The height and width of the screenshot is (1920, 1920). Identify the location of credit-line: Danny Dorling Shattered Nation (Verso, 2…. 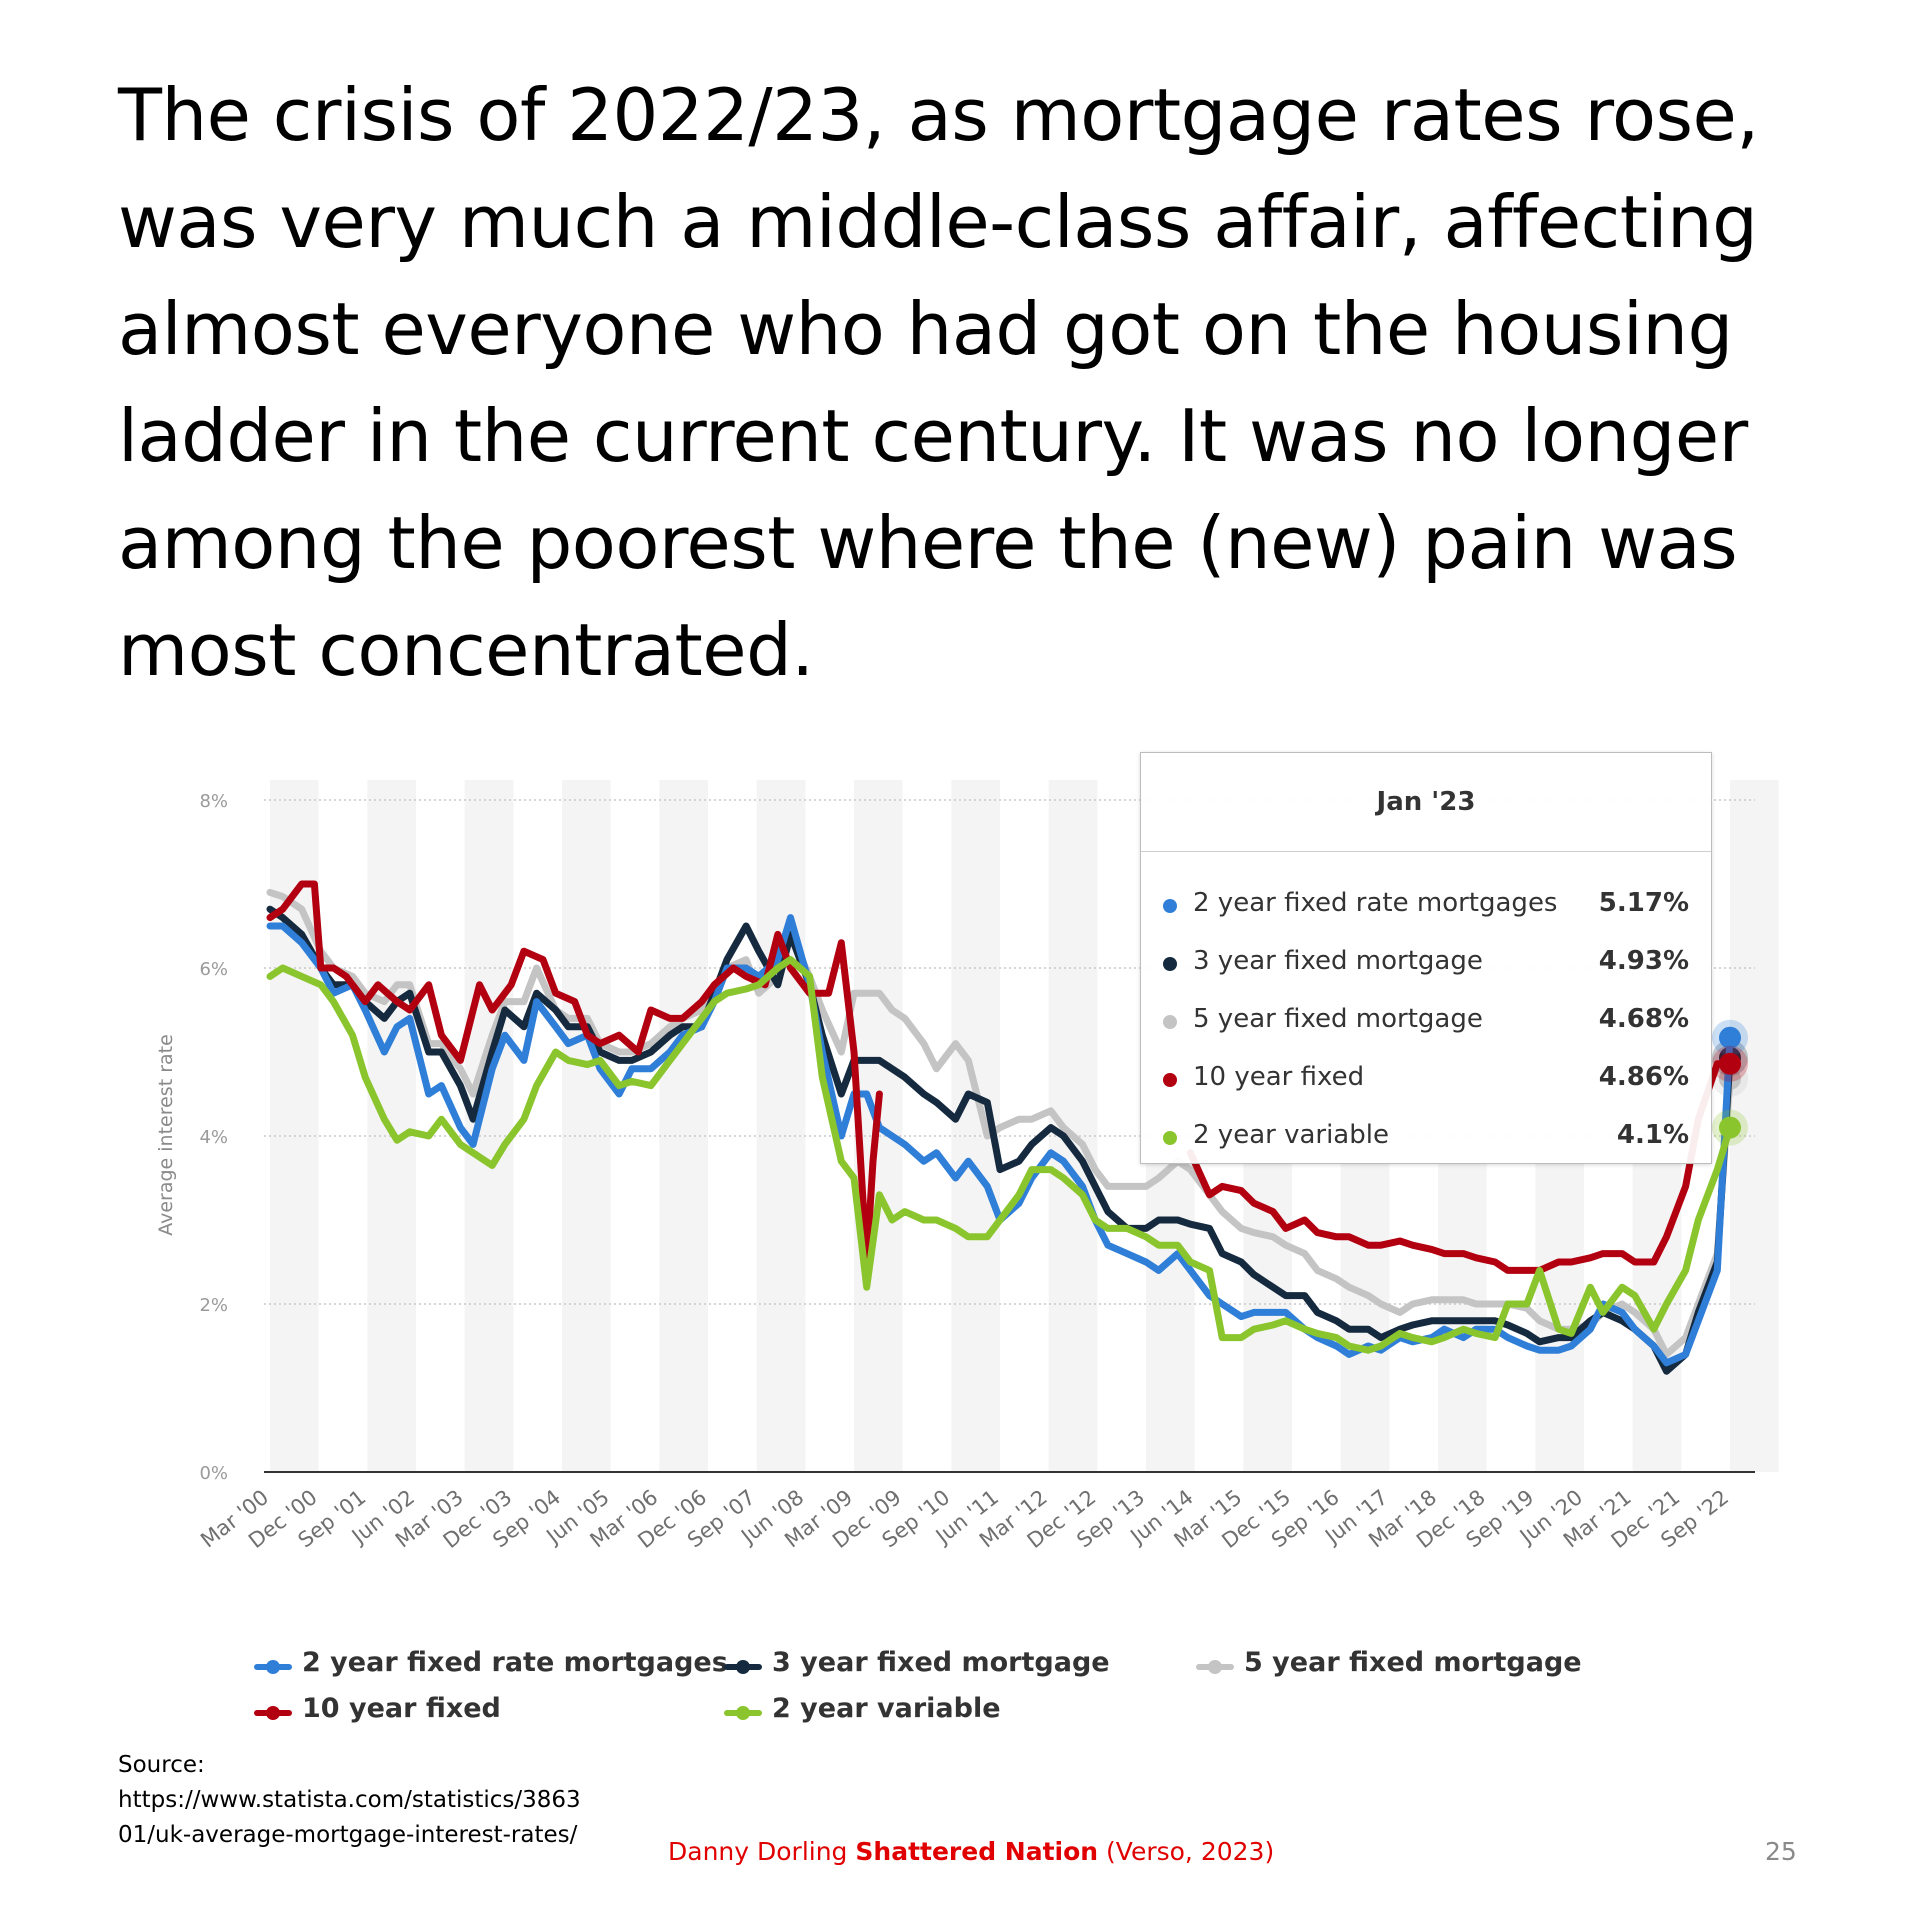
(971, 1851).